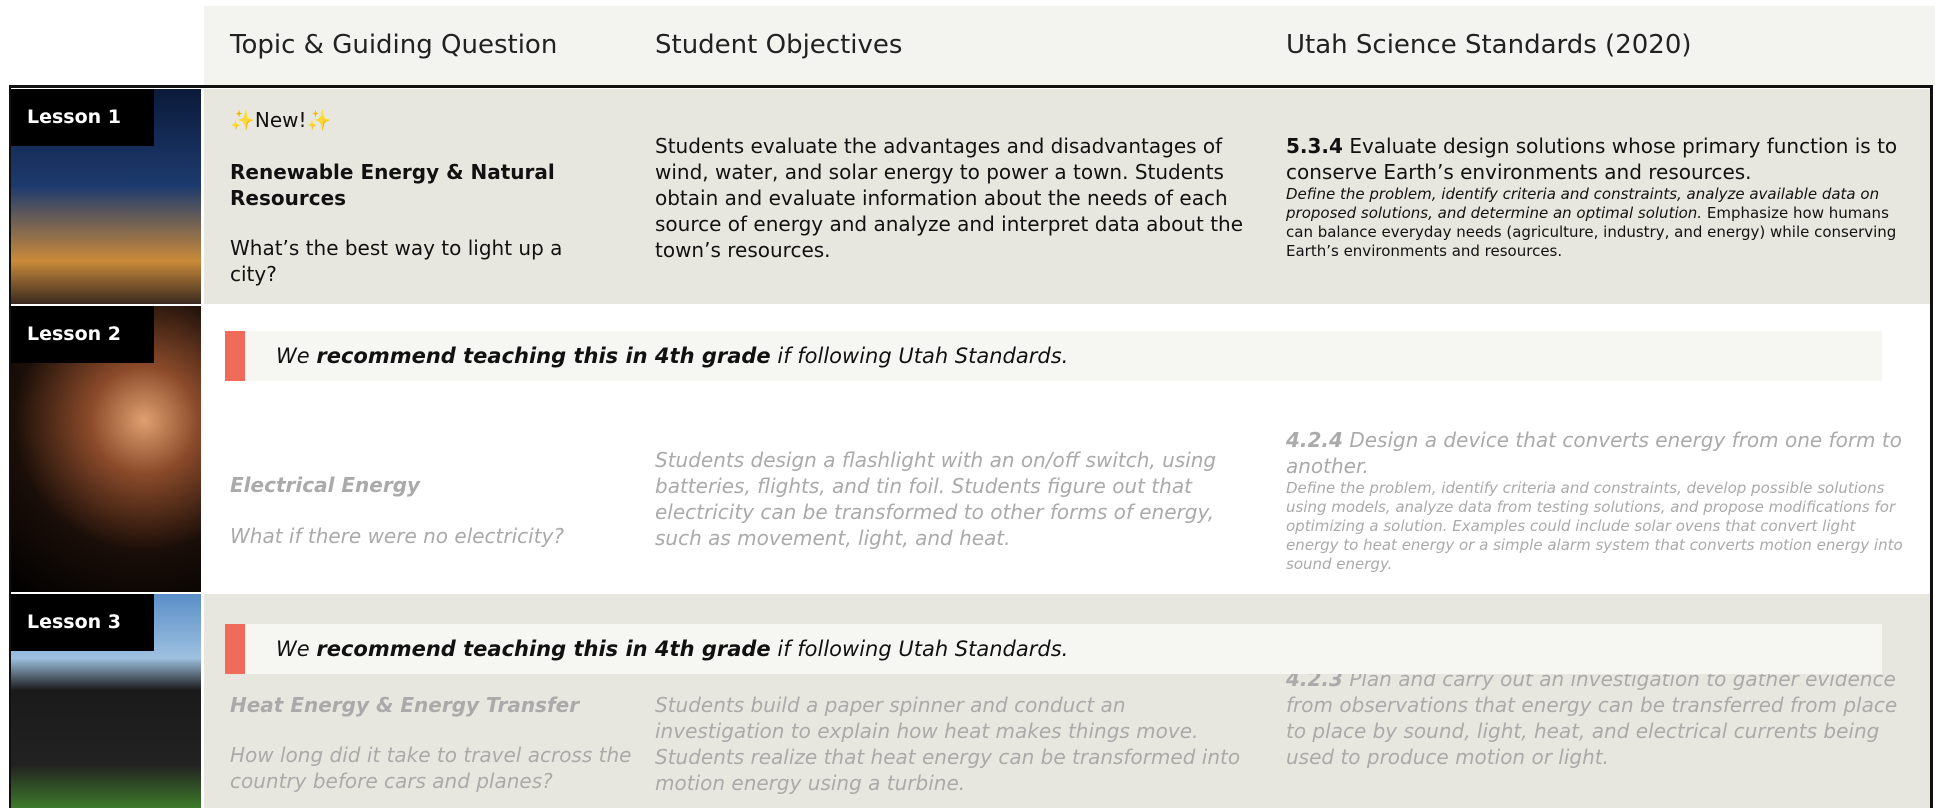 This screenshot has width=1935, height=808. Describe the element at coordinates (281, 120) in the screenshot. I see `badge: ✨New!✨` at that location.